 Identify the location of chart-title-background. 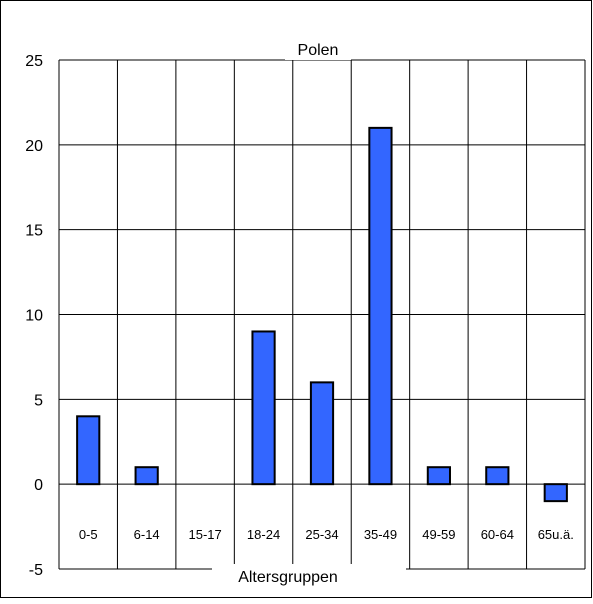
(318, 49).